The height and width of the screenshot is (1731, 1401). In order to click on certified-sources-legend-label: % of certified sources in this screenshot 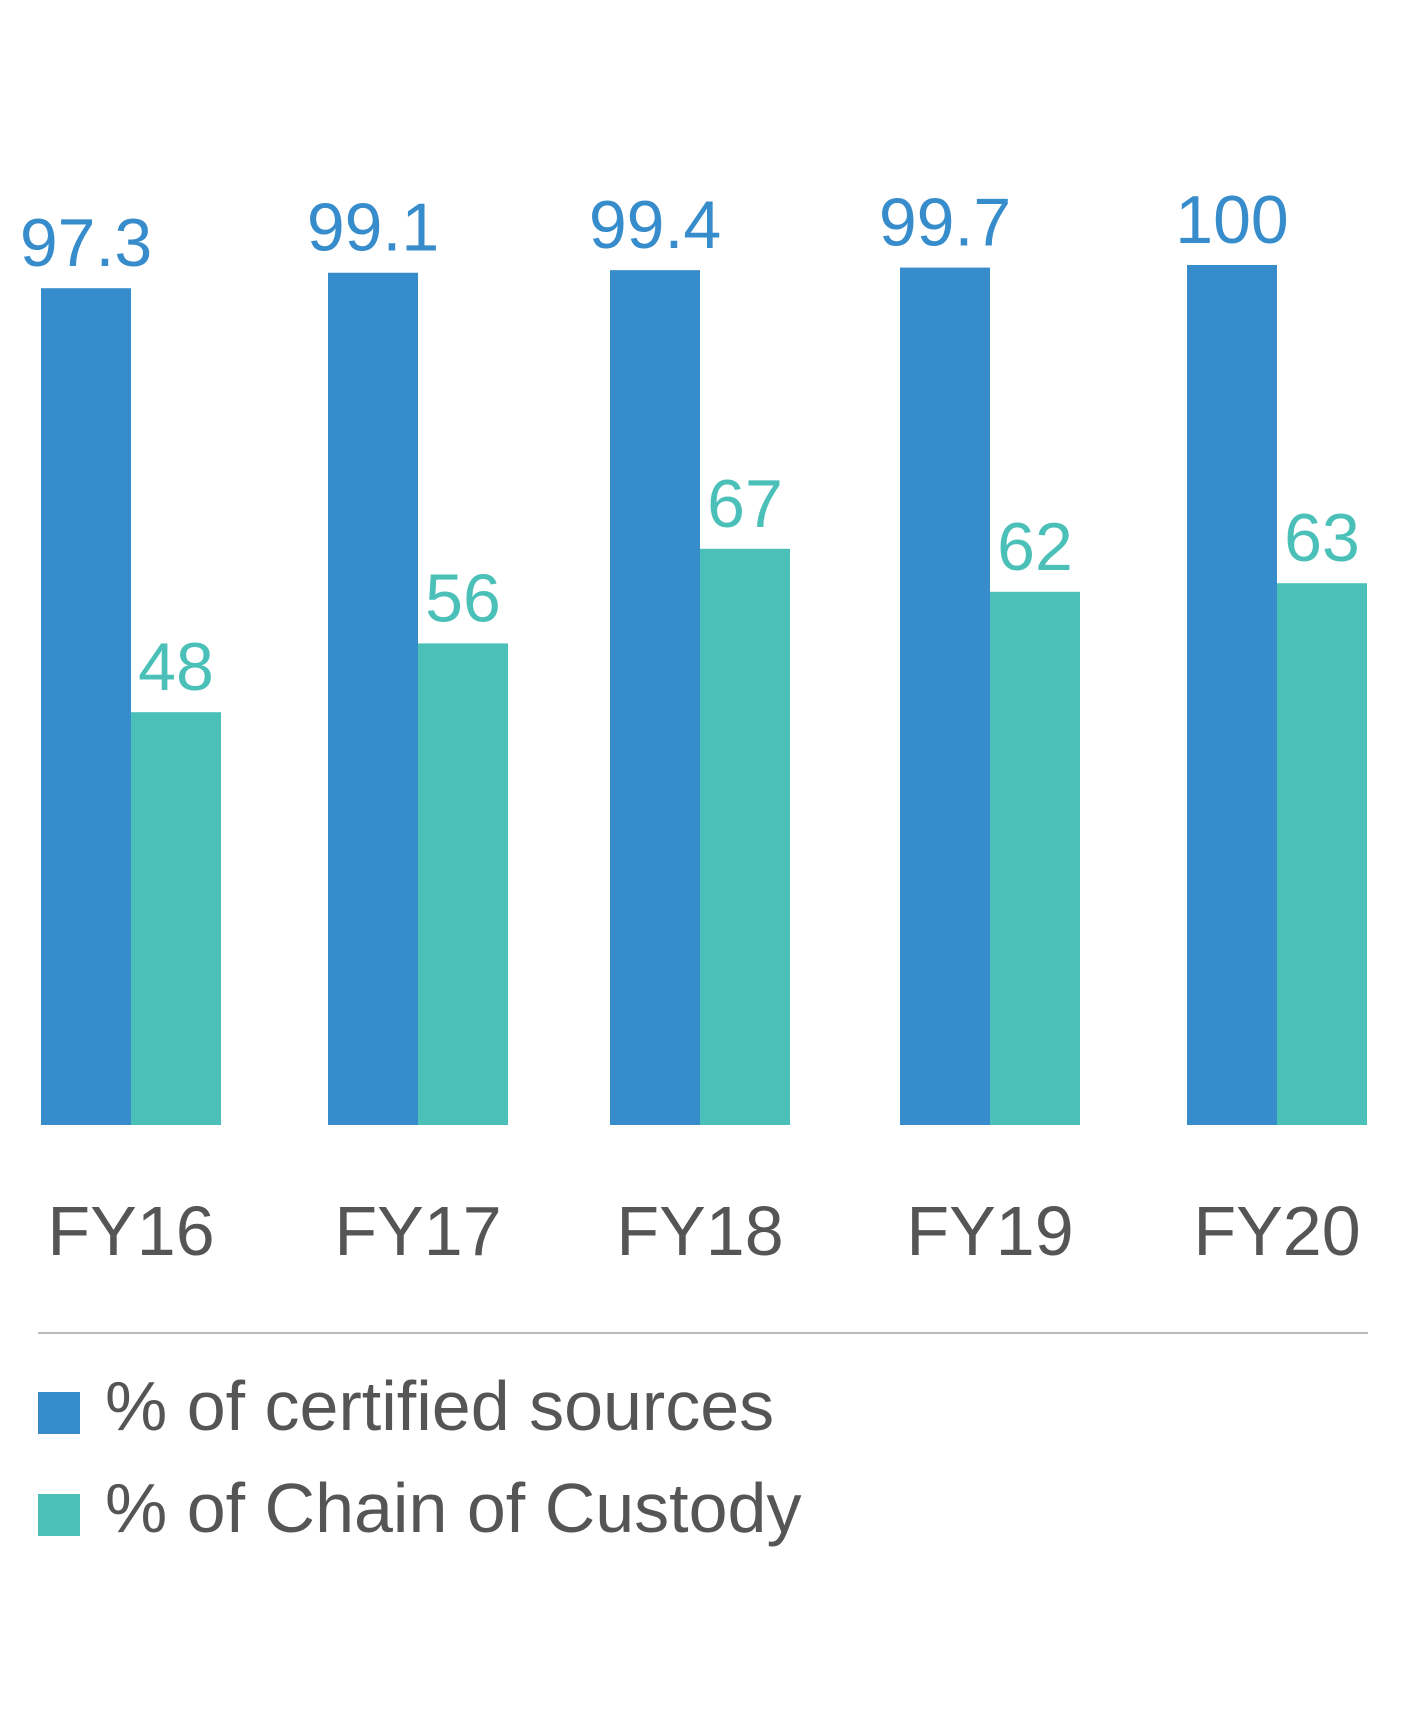, I will do `click(439, 1406)`.